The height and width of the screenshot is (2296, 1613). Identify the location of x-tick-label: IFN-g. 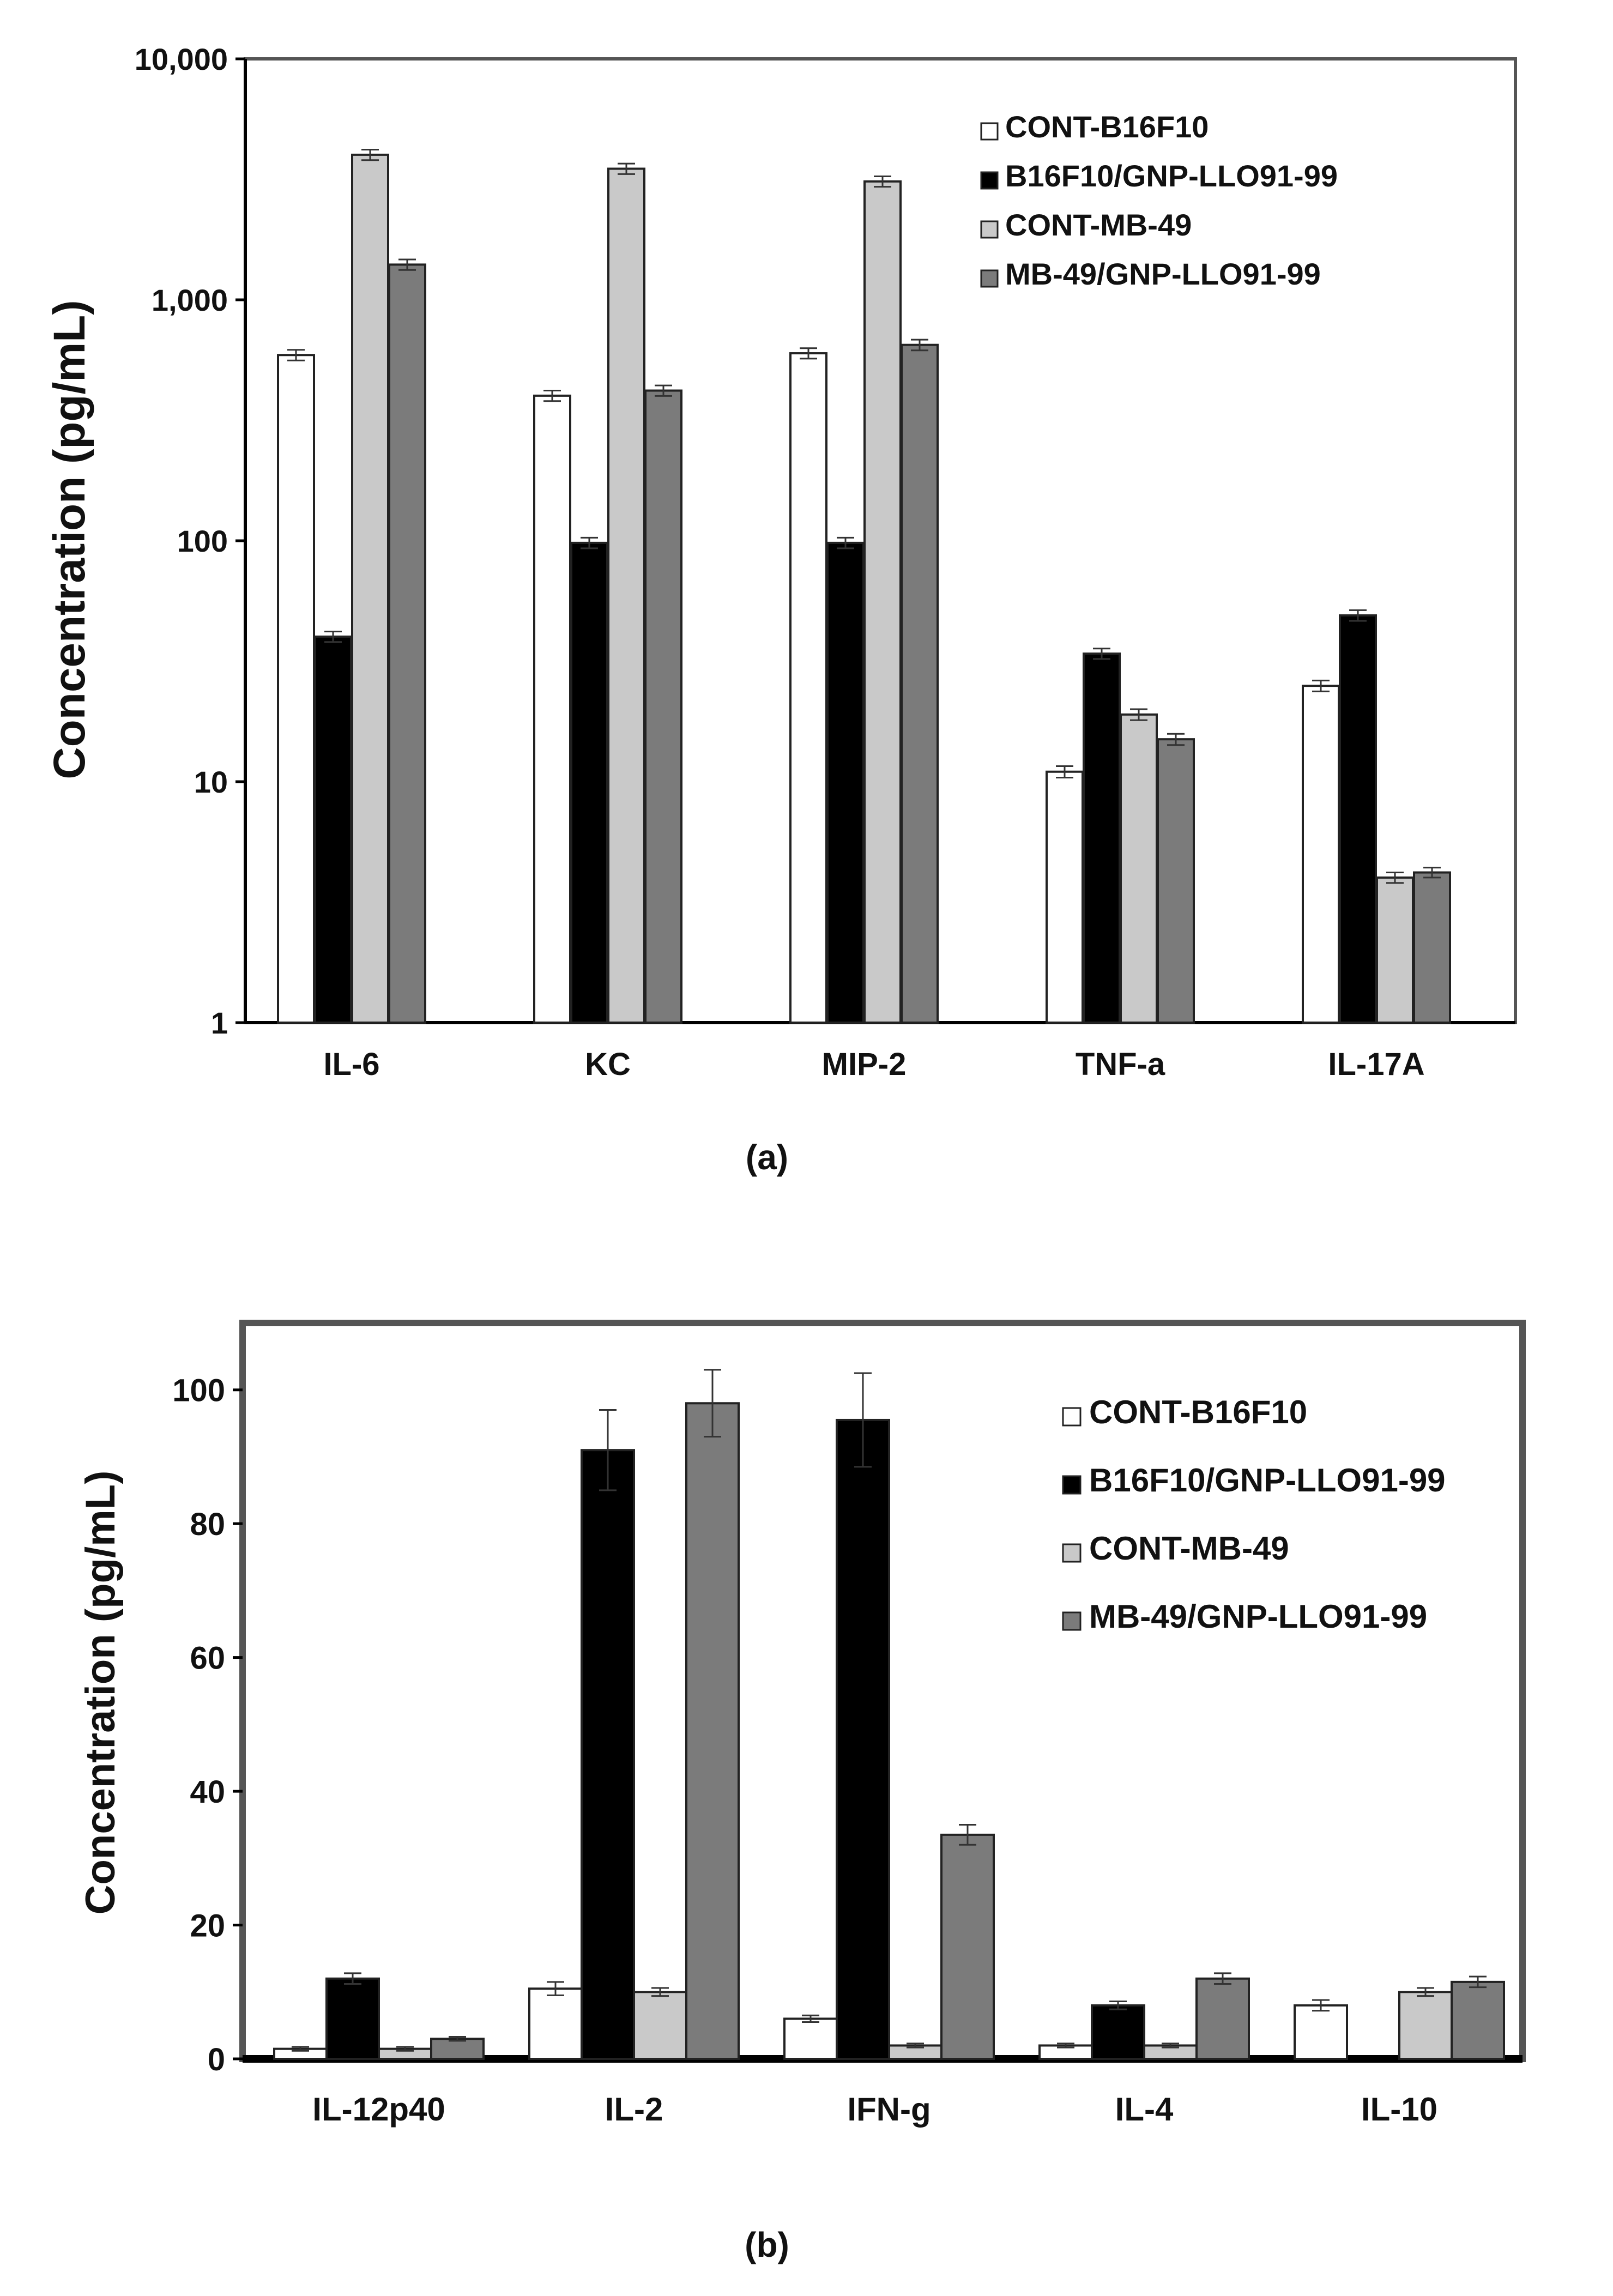
(889, 2109).